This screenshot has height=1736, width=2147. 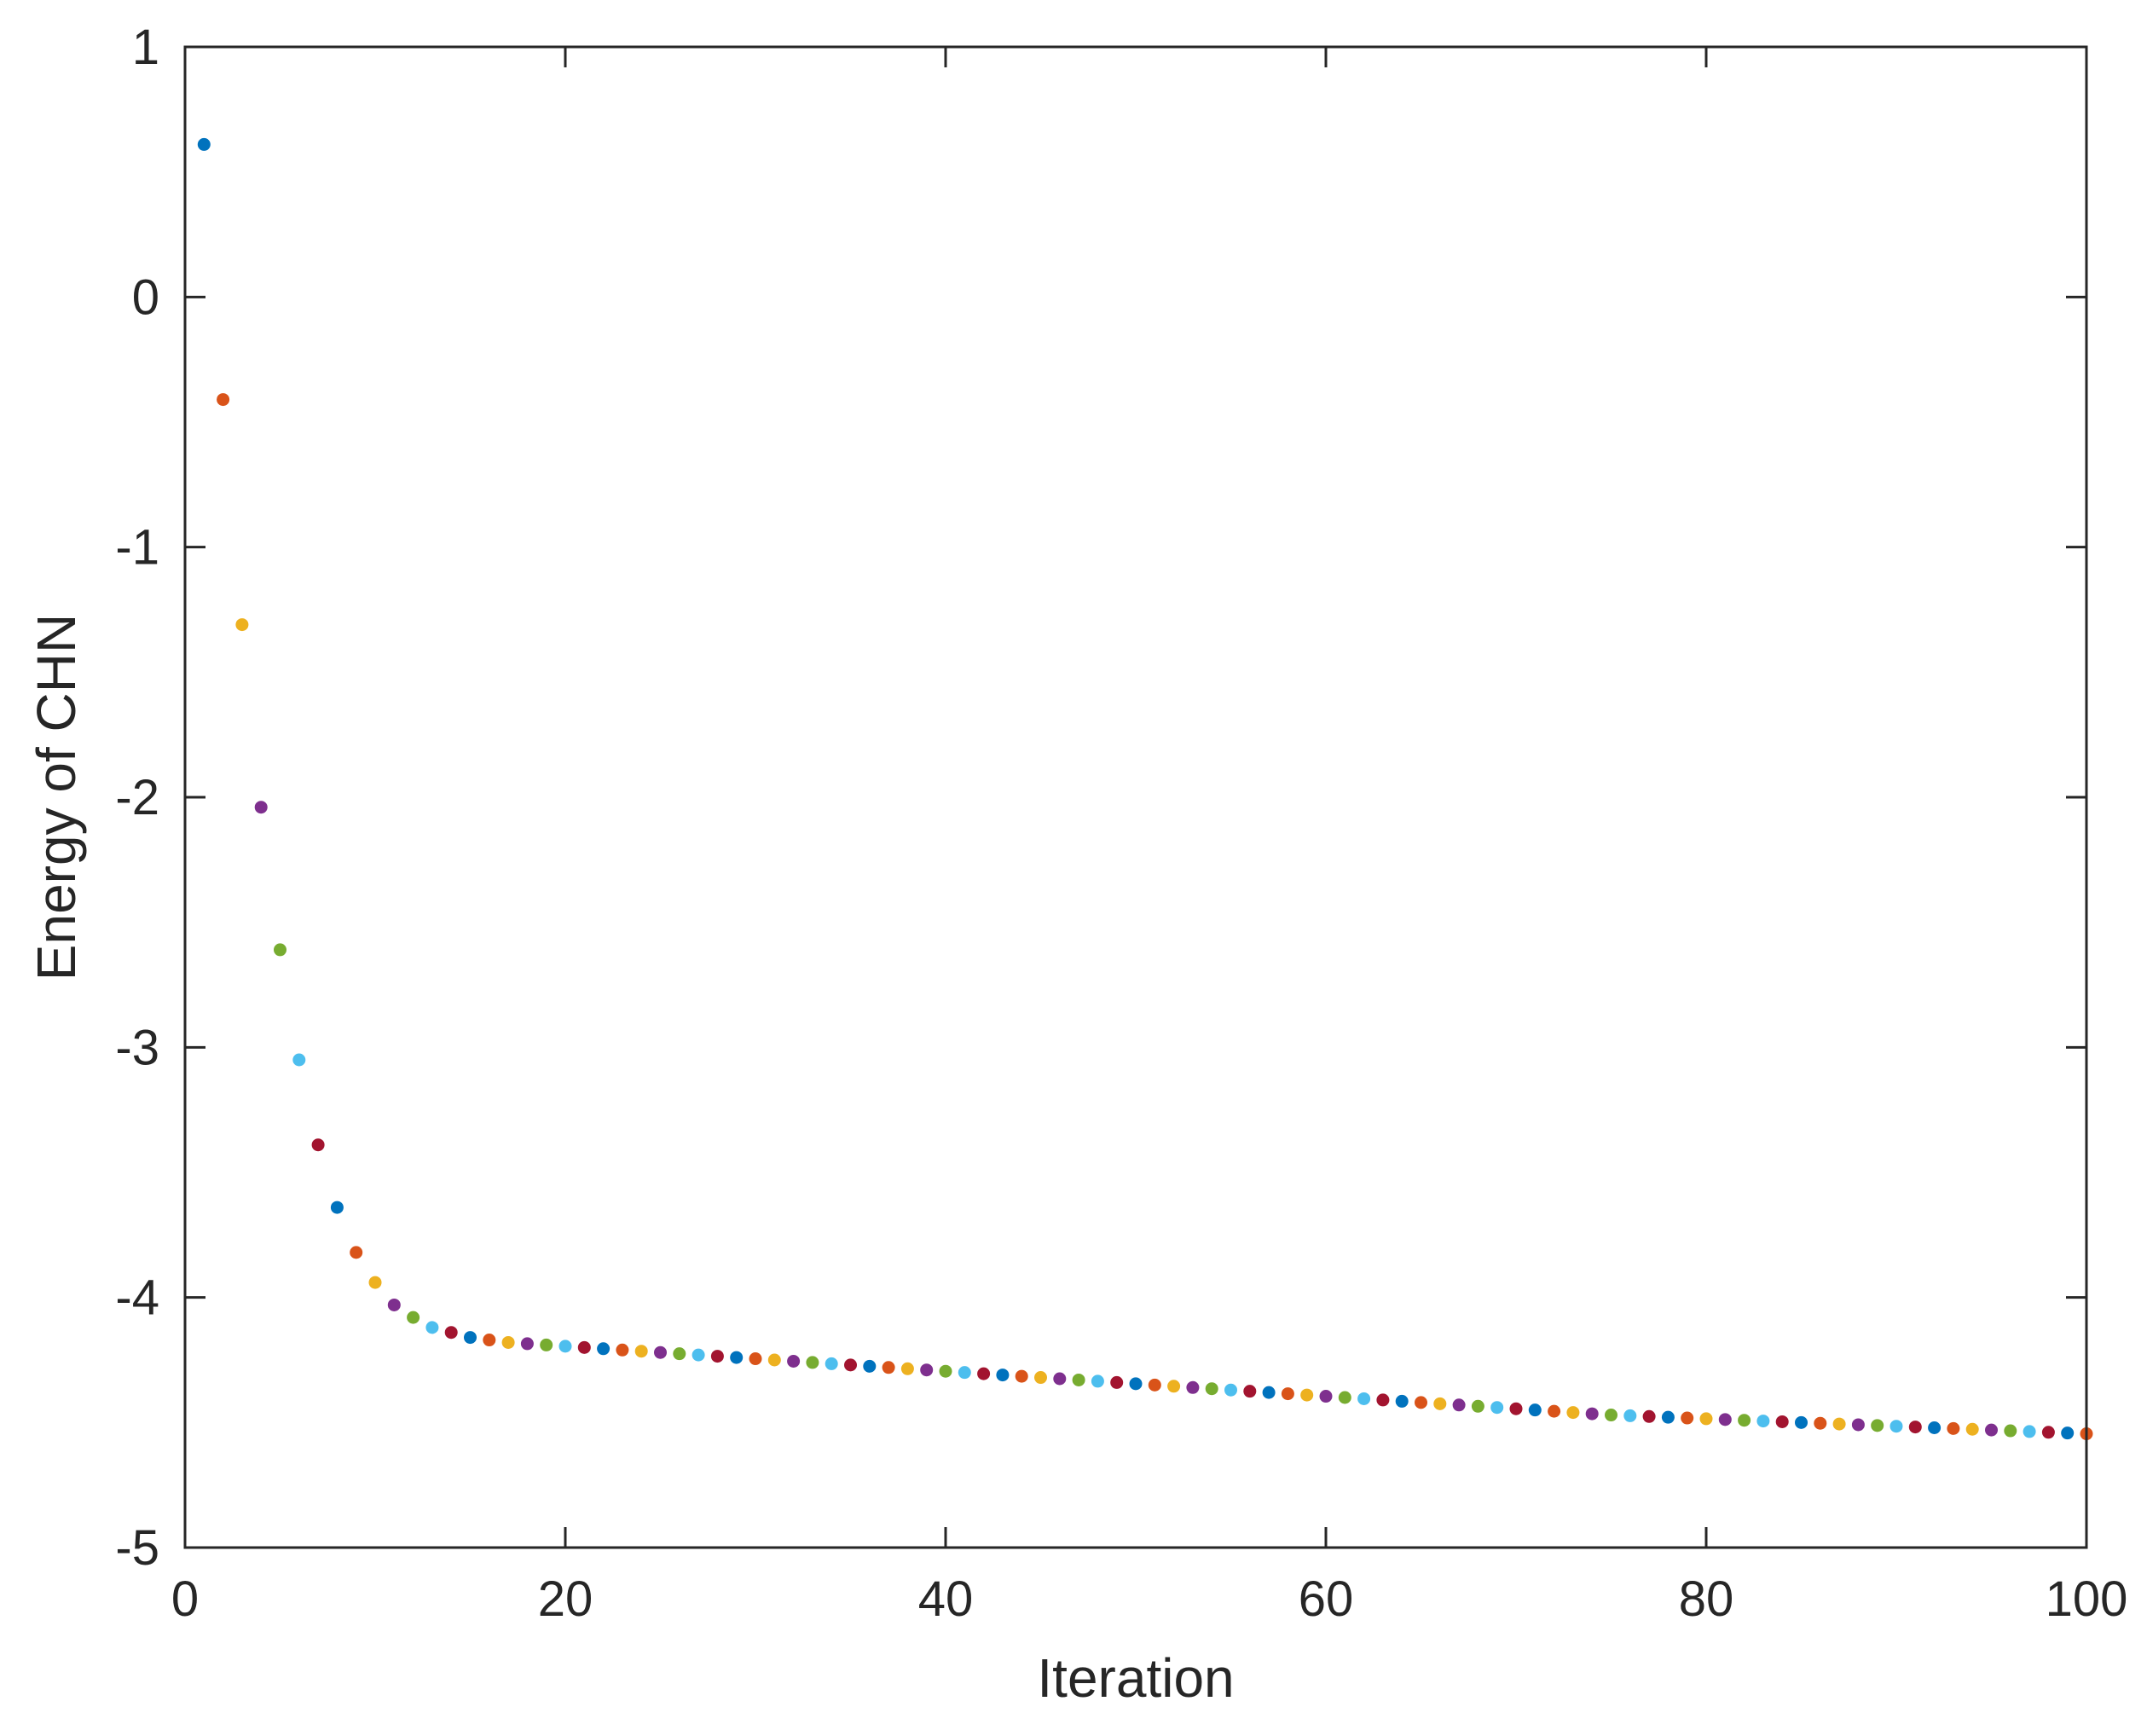 I want to click on y-tick-label: -3, so click(x=137, y=1047).